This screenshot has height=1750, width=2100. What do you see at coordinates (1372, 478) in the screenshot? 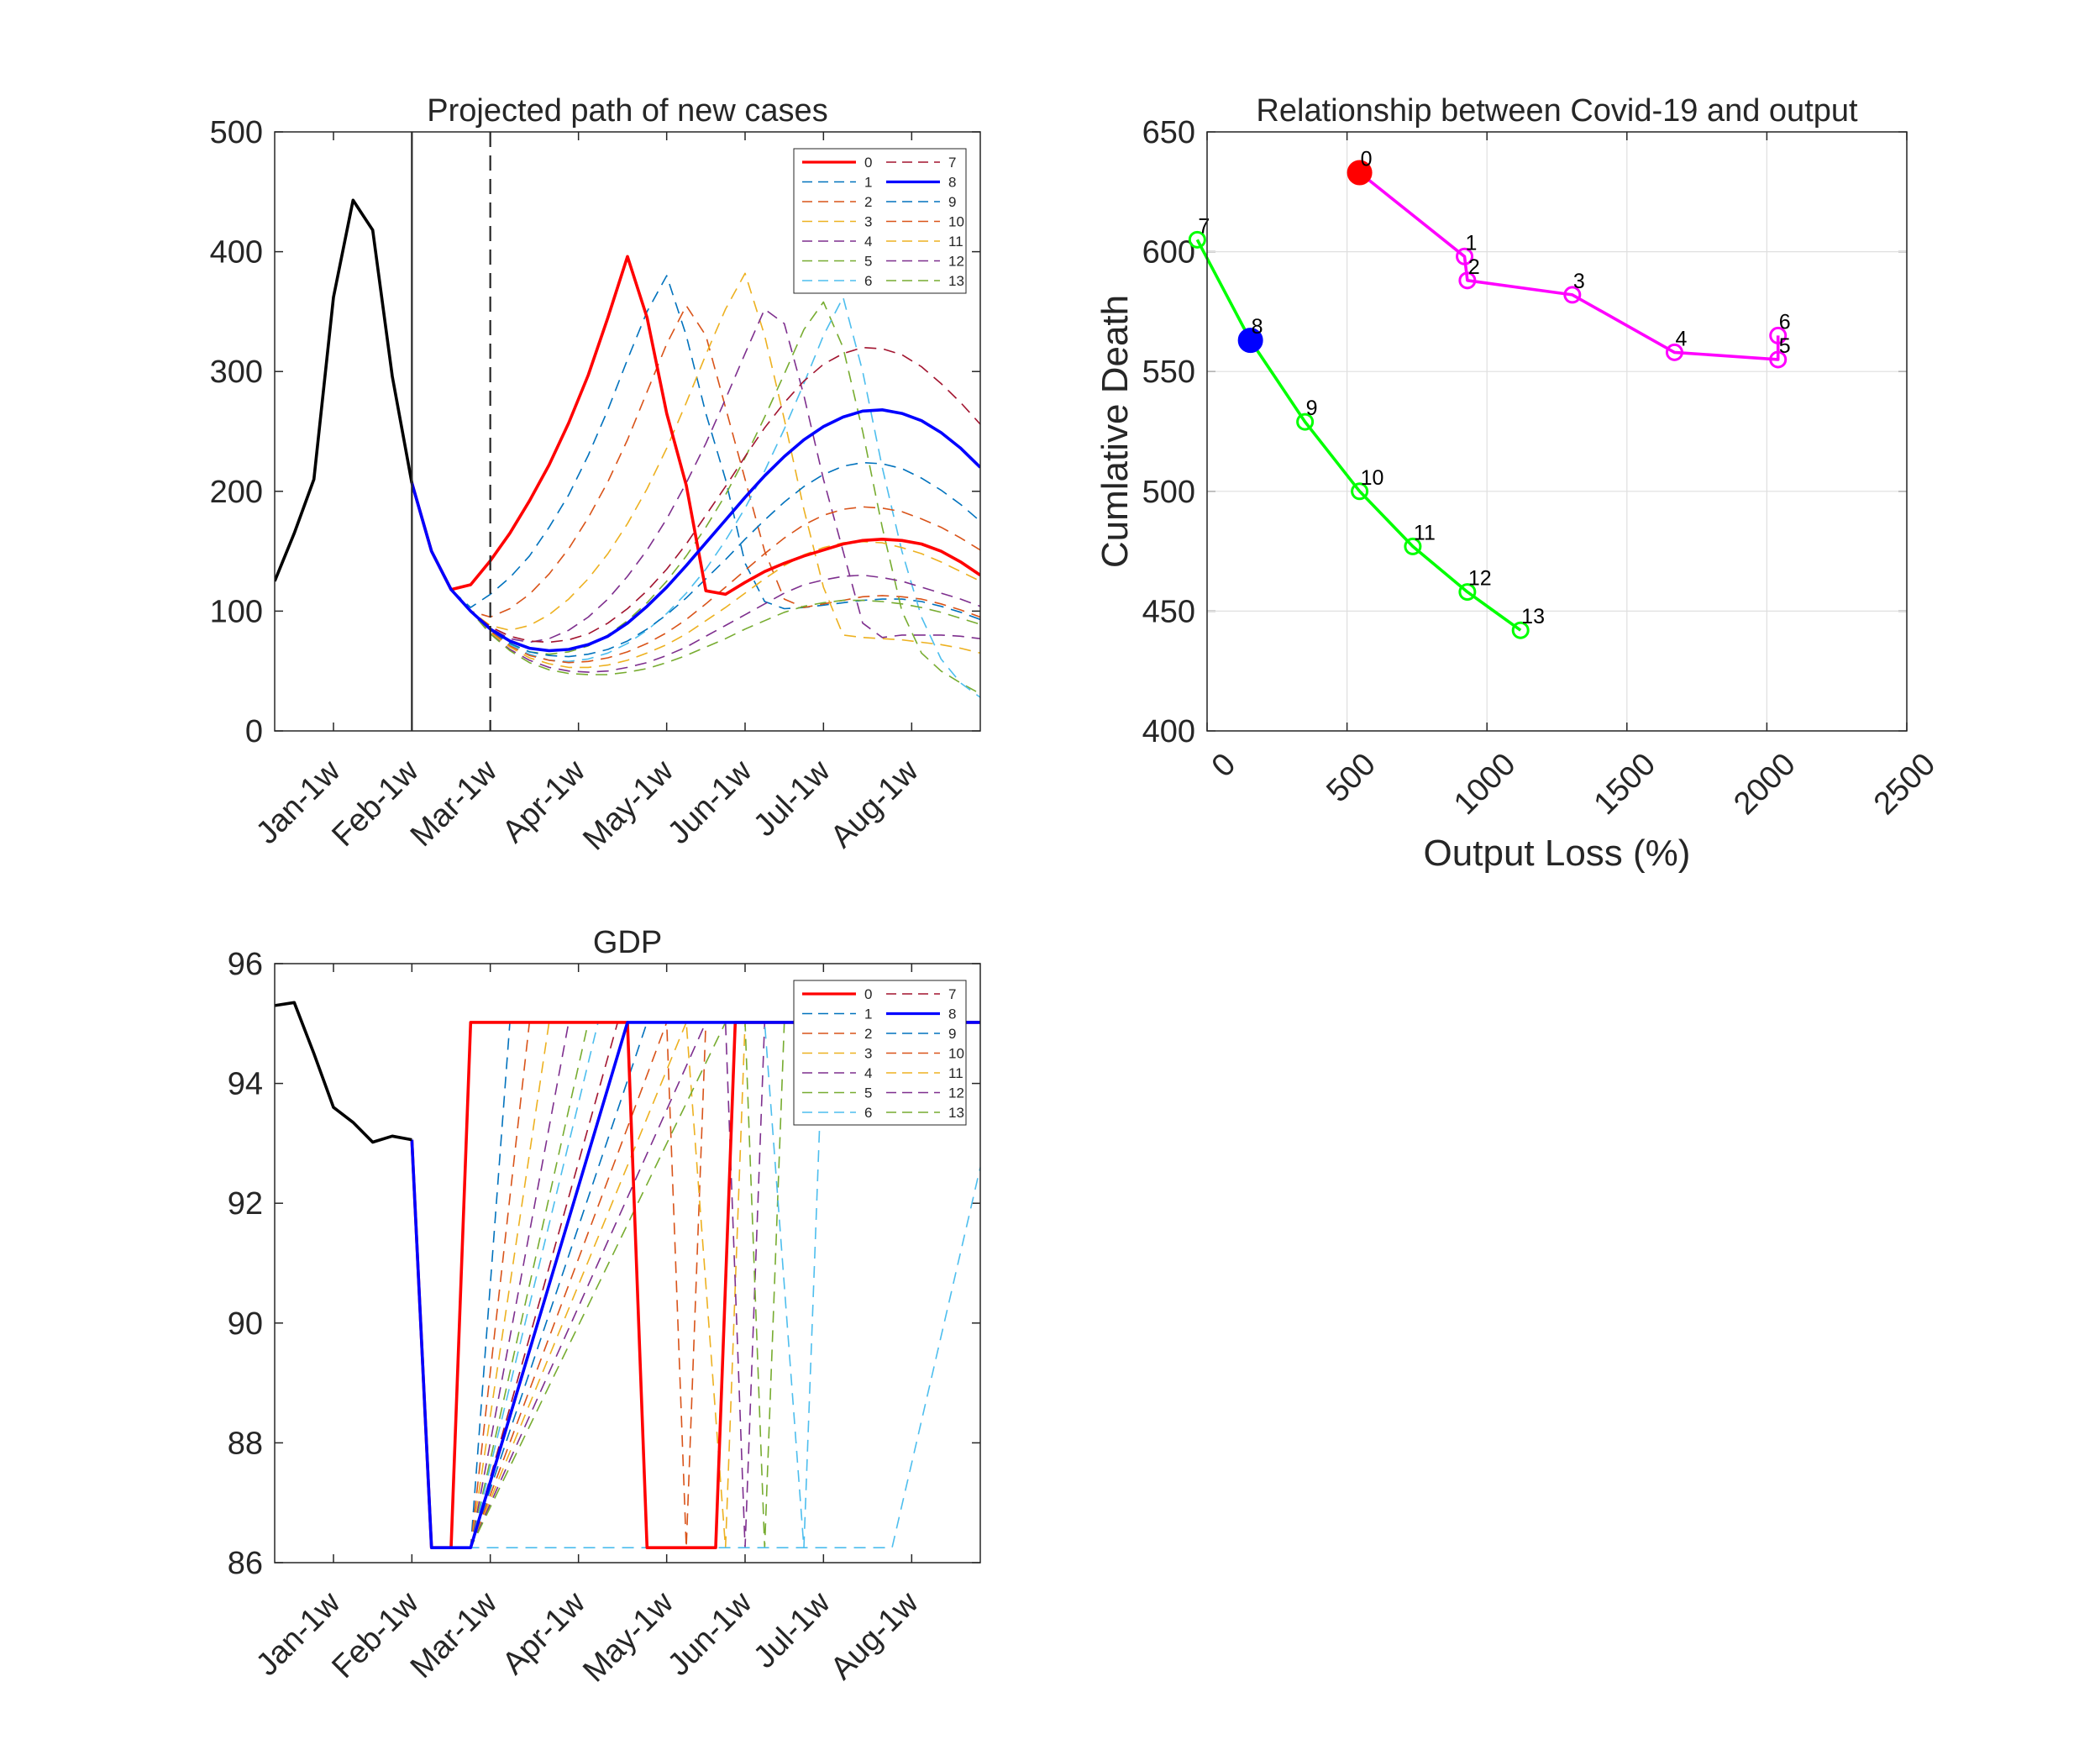
I see `point-label-10: 10` at bounding box center [1372, 478].